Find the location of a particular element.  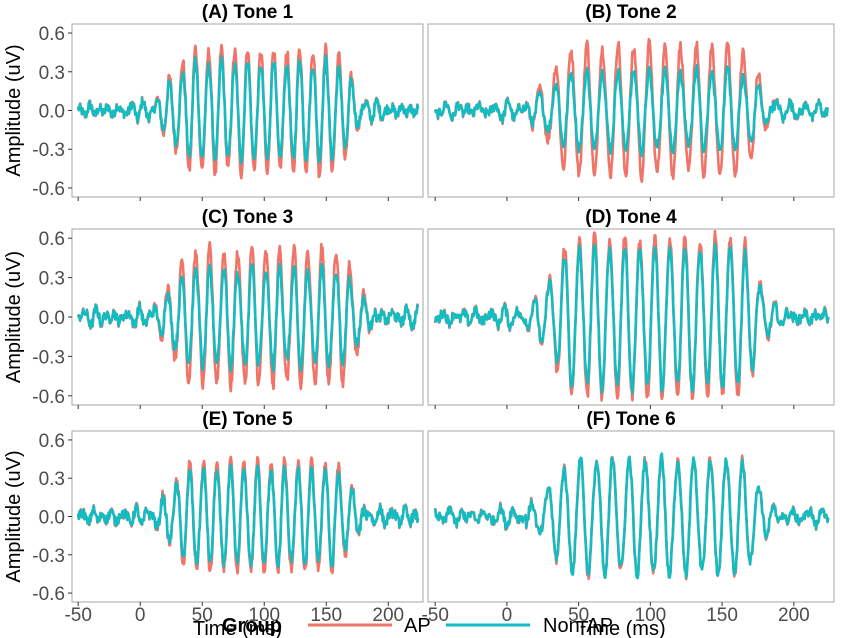

panel: (F) Tone 6 is located at coordinates (631, 506).